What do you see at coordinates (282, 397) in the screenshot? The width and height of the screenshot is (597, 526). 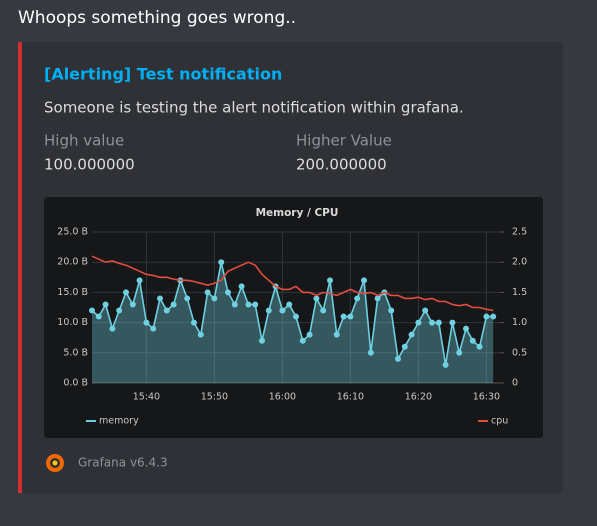 I see `x-tick-label: 16:00` at bounding box center [282, 397].